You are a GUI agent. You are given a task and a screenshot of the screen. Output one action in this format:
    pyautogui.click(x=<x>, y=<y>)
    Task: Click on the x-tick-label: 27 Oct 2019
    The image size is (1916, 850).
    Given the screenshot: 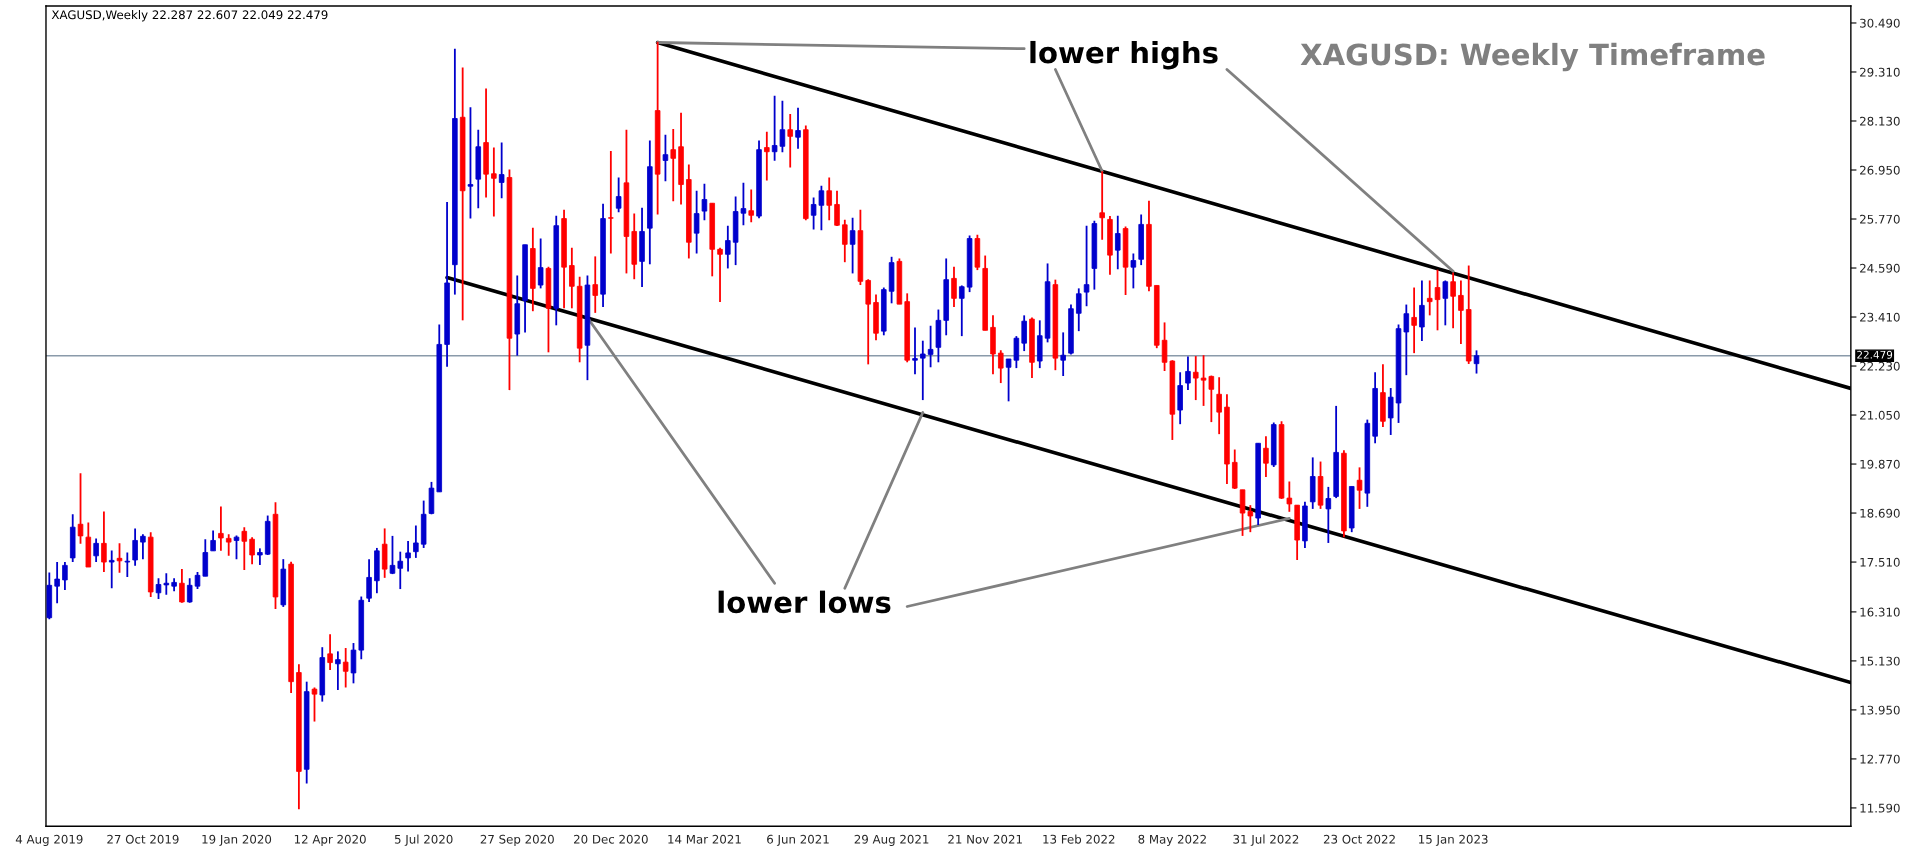 What is the action you would take?
    pyautogui.click(x=143, y=839)
    